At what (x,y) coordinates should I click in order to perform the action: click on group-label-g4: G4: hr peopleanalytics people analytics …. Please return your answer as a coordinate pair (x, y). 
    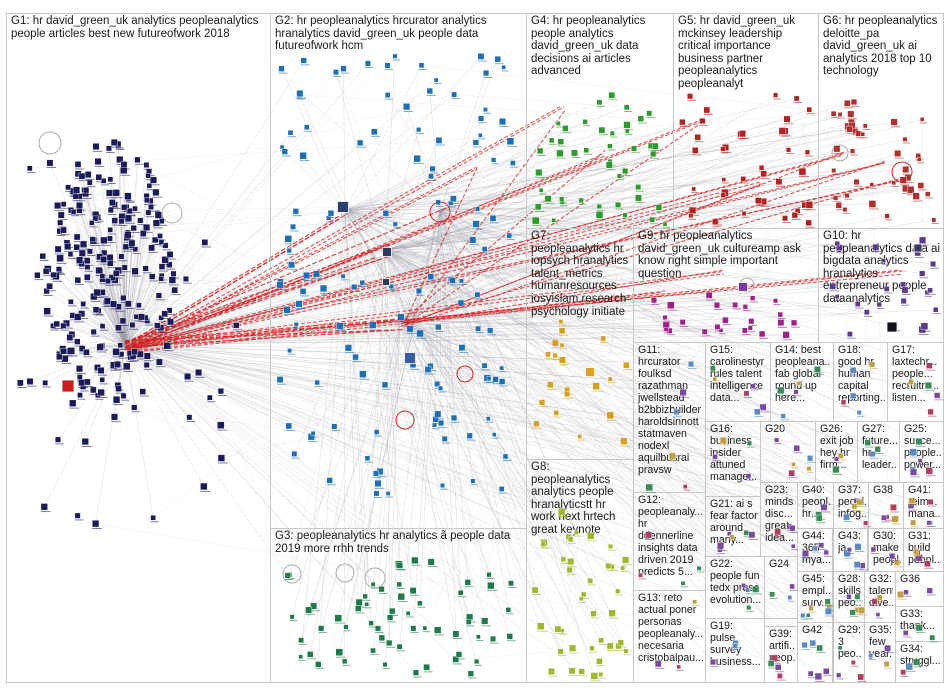
    Looking at the image, I should click on (588, 46).